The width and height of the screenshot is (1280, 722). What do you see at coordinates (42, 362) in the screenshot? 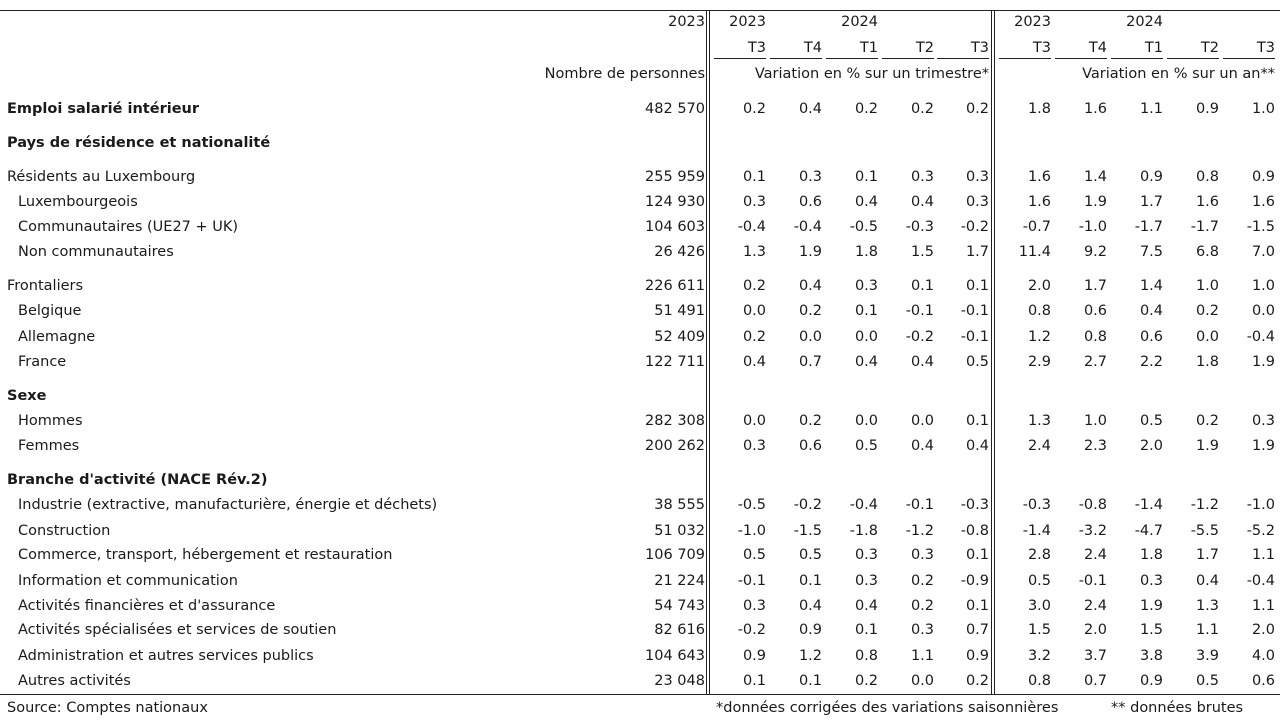
I see `row-label: France` at bounding box center [42, 362].